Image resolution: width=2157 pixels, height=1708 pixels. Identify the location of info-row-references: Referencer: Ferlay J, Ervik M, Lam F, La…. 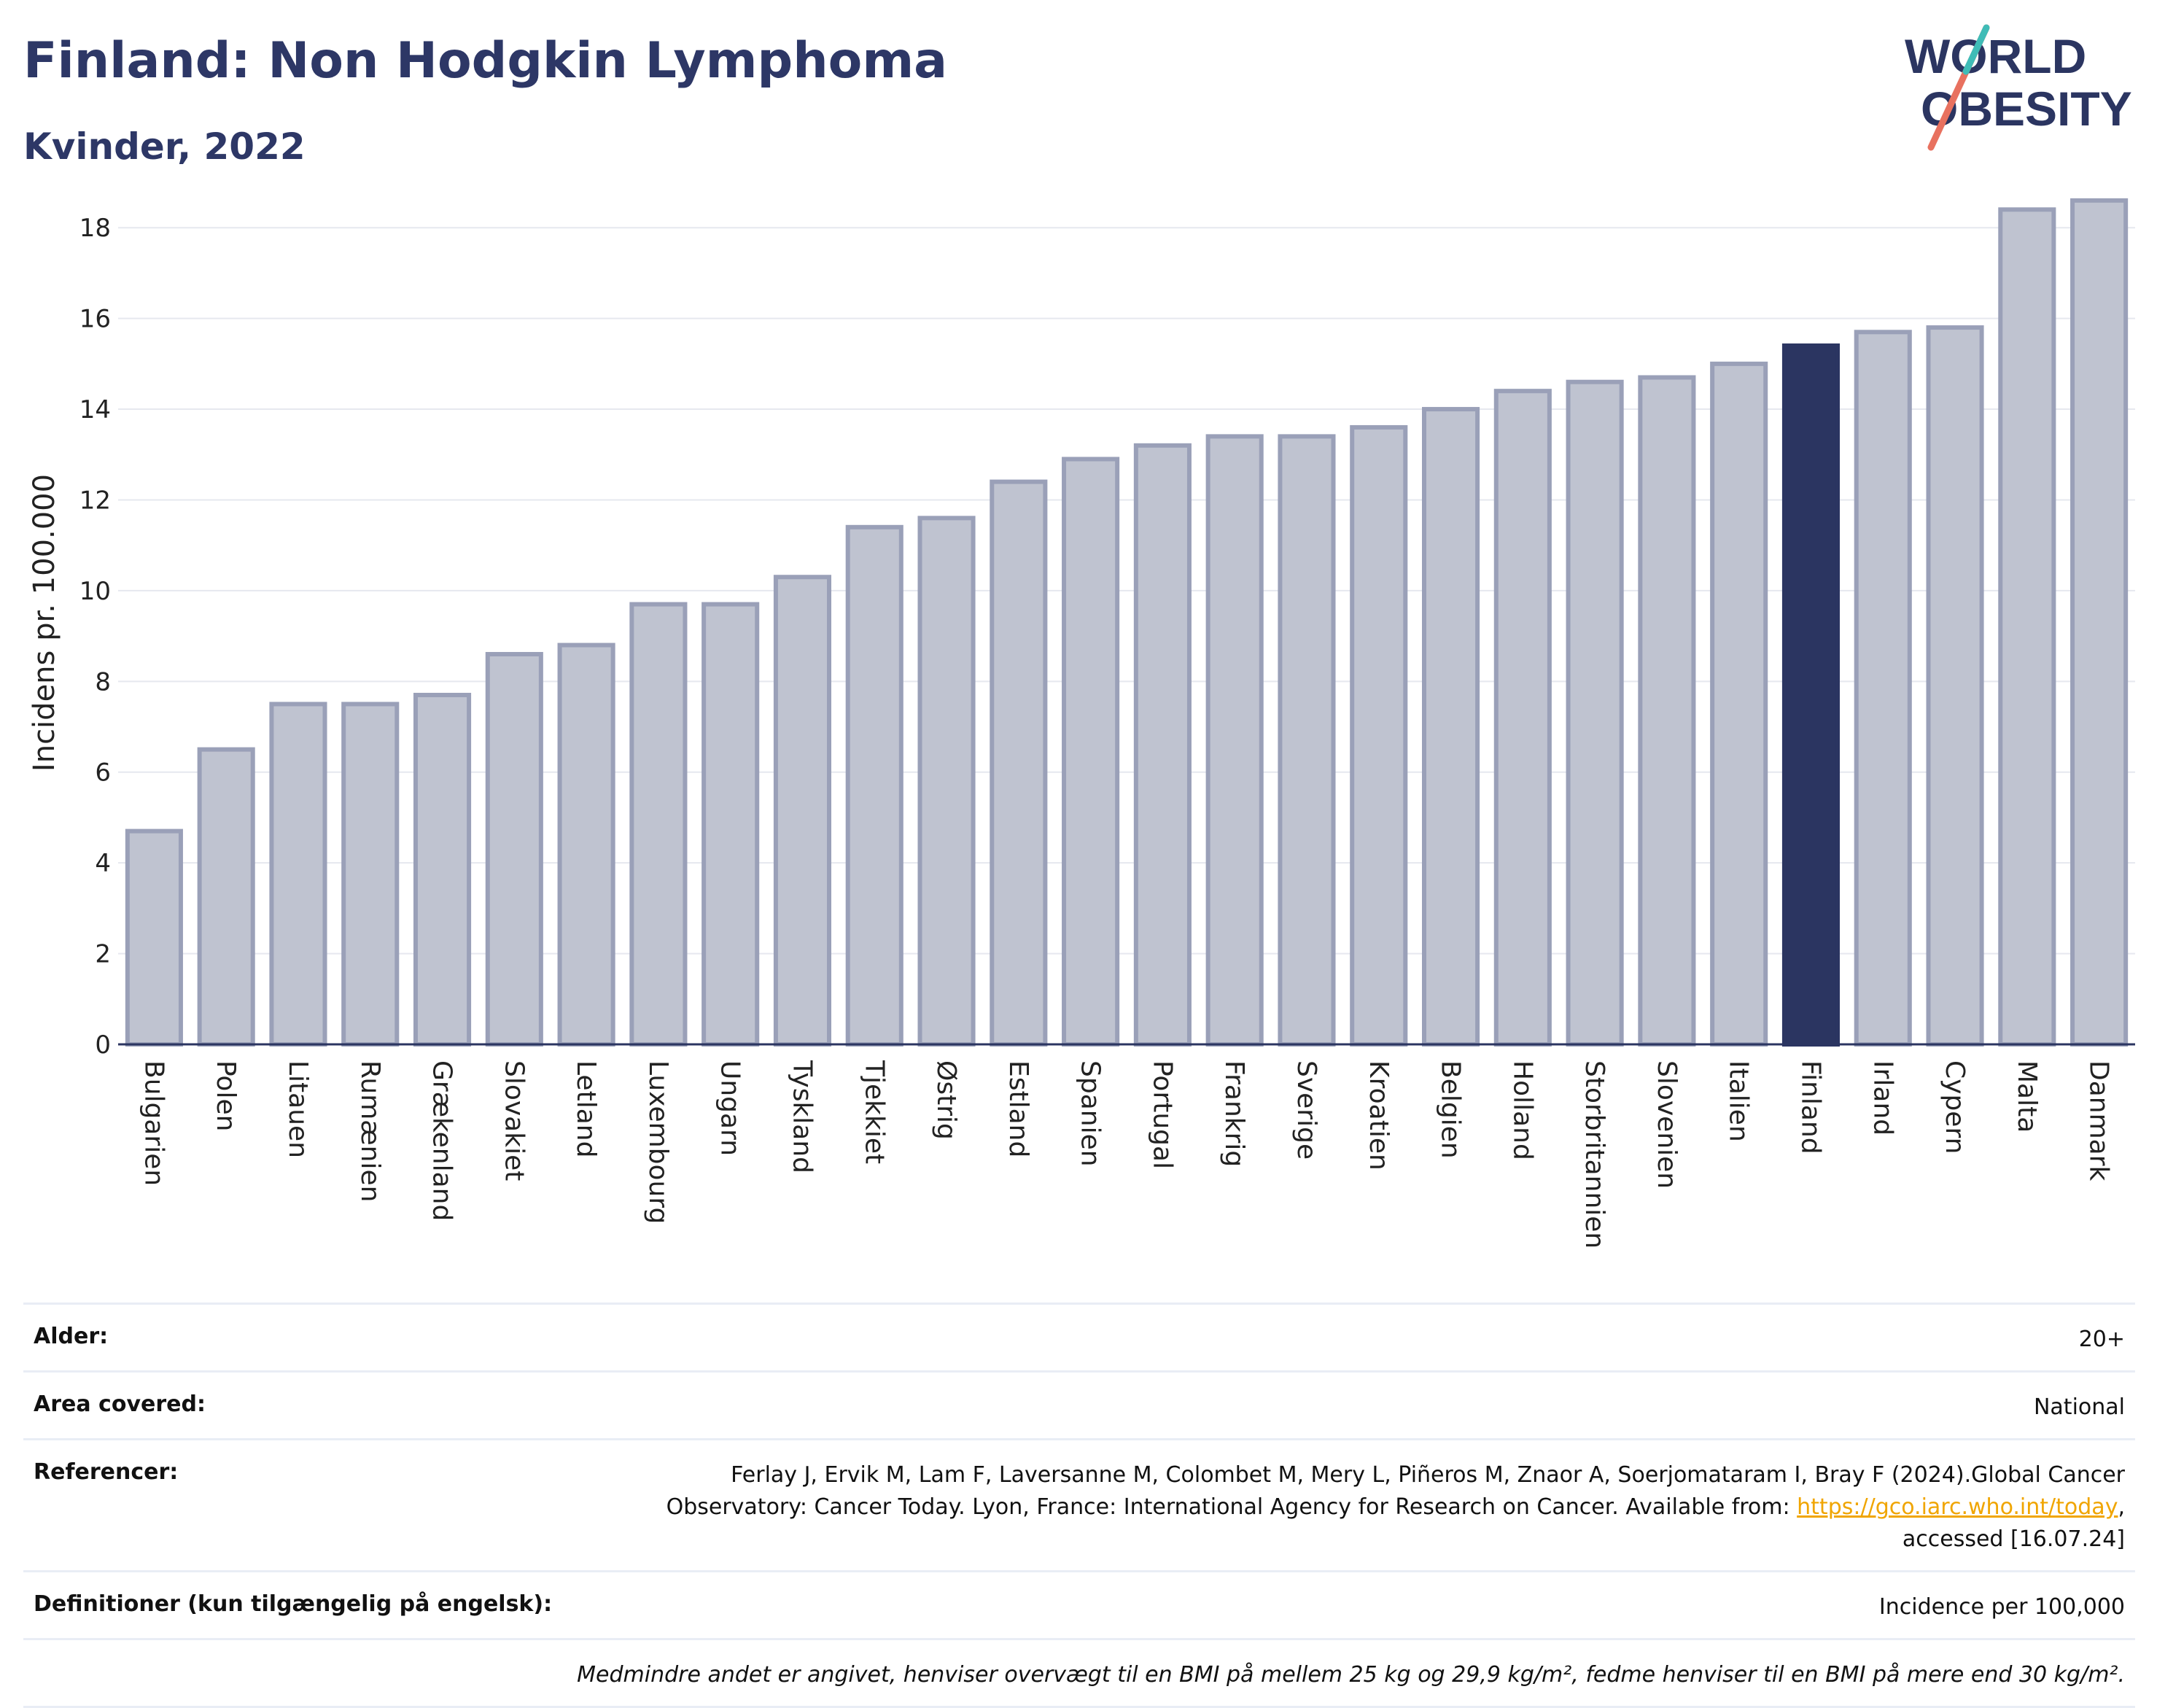
(1079, 1504).